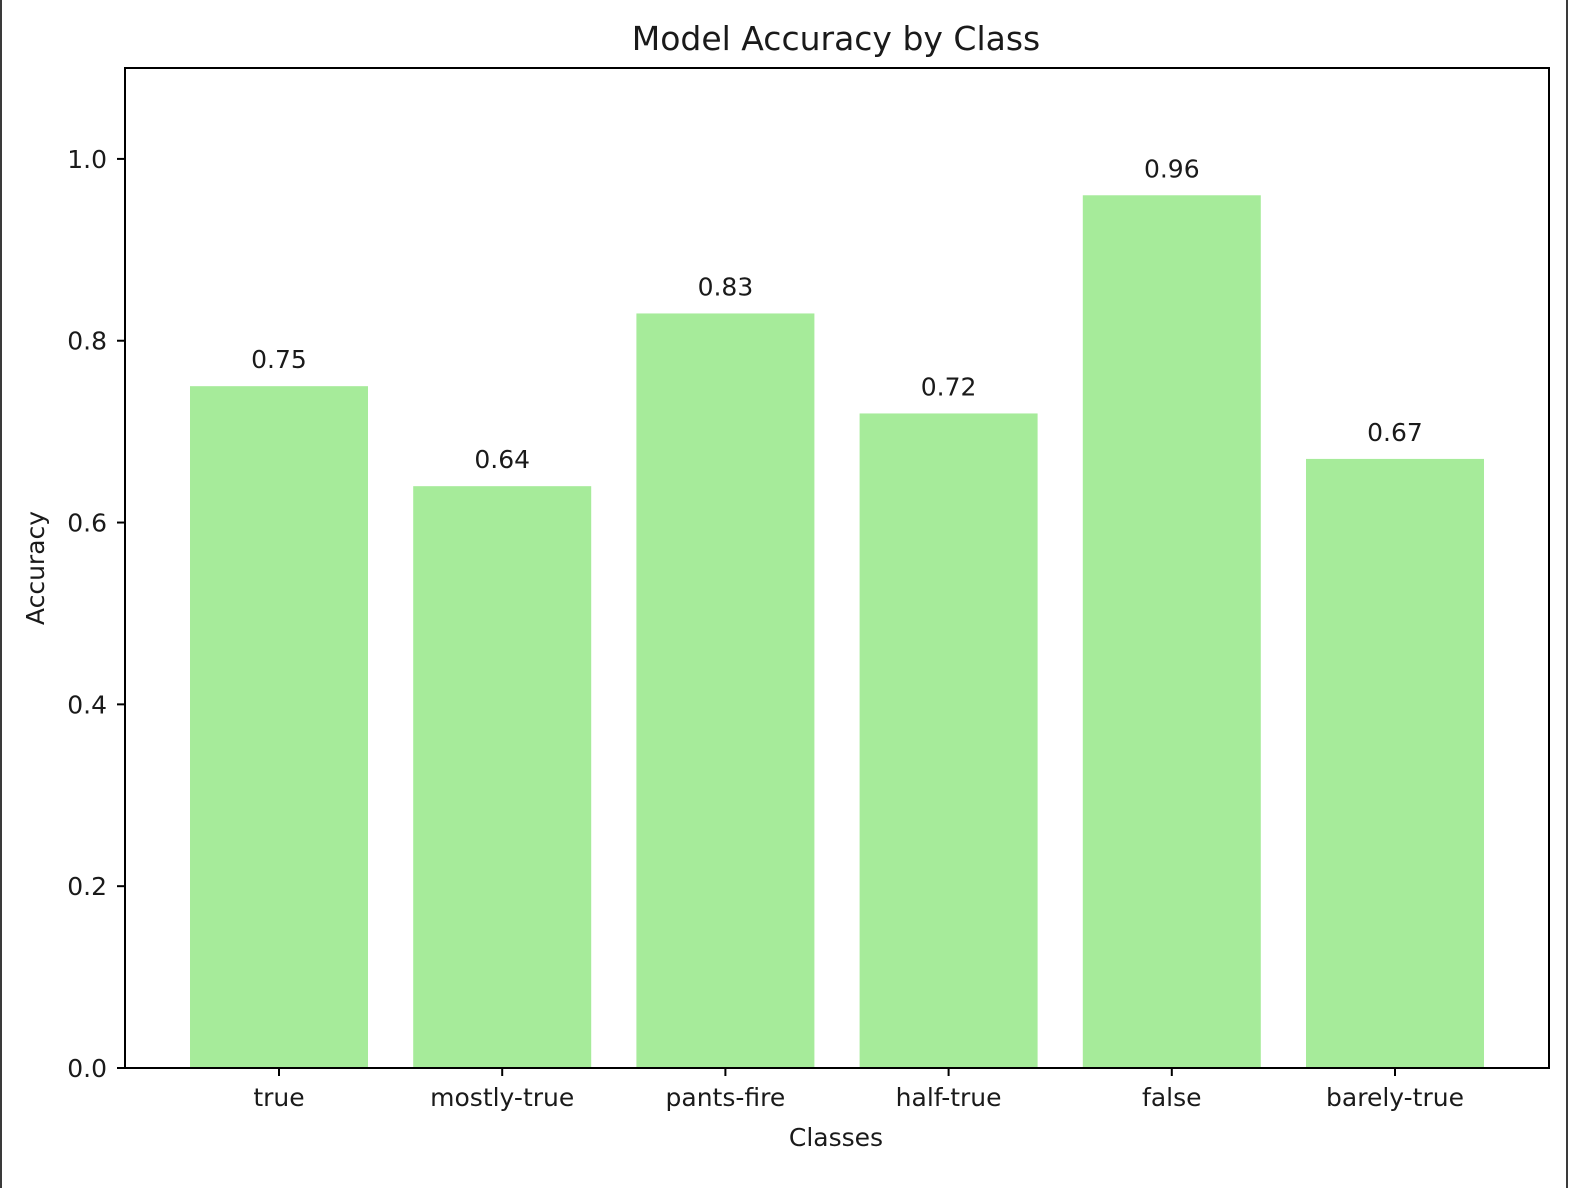  Describe the element at coordinates (279, 359) in the screenshot. I see `value-label-true: 0.75` at that location.